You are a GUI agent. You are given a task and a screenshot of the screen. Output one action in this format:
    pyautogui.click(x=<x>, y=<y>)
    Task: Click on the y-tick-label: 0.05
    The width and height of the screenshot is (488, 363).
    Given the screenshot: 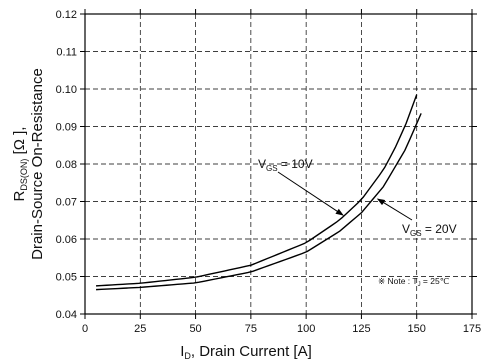 What is the action you would take?
    pyautogui.click(x=66, y=278)
    